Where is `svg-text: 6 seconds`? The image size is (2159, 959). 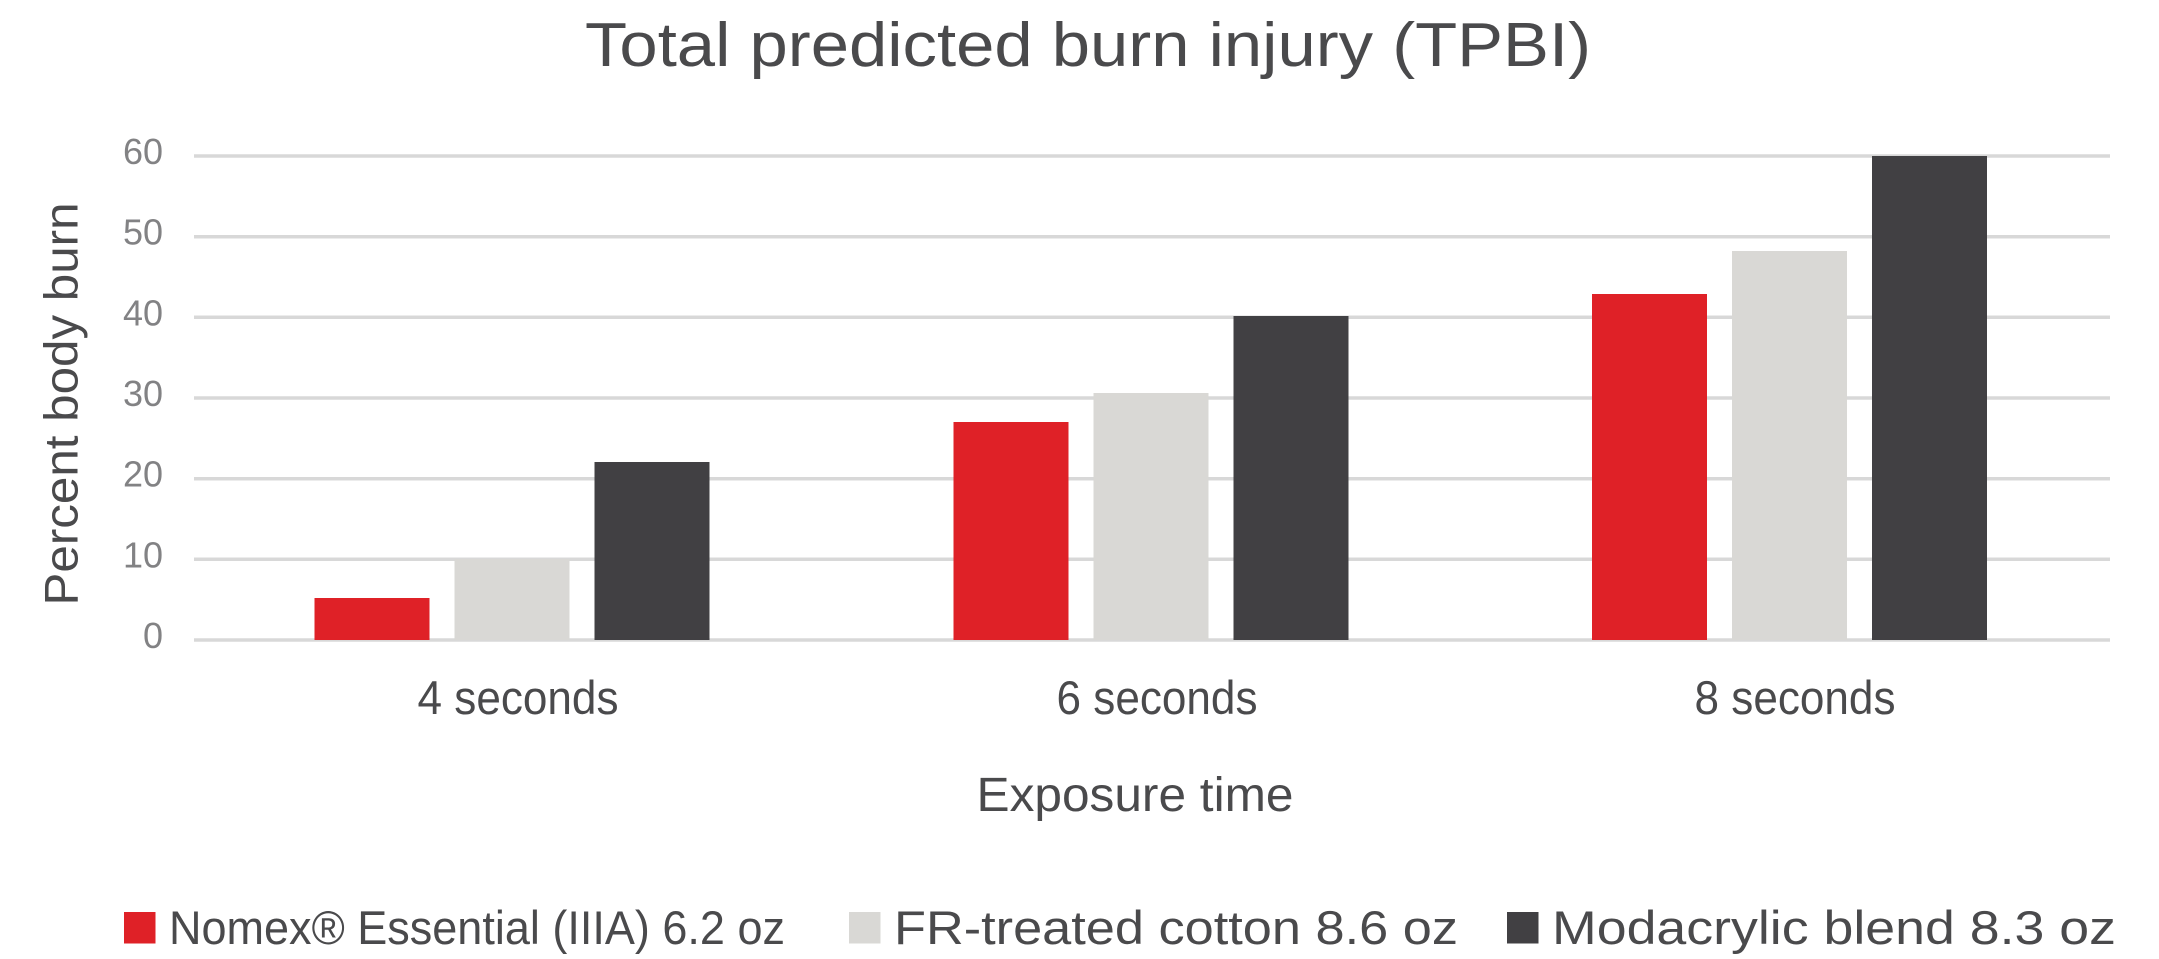
svg-text: 6 seconds is located at coordinates (1157, 697).